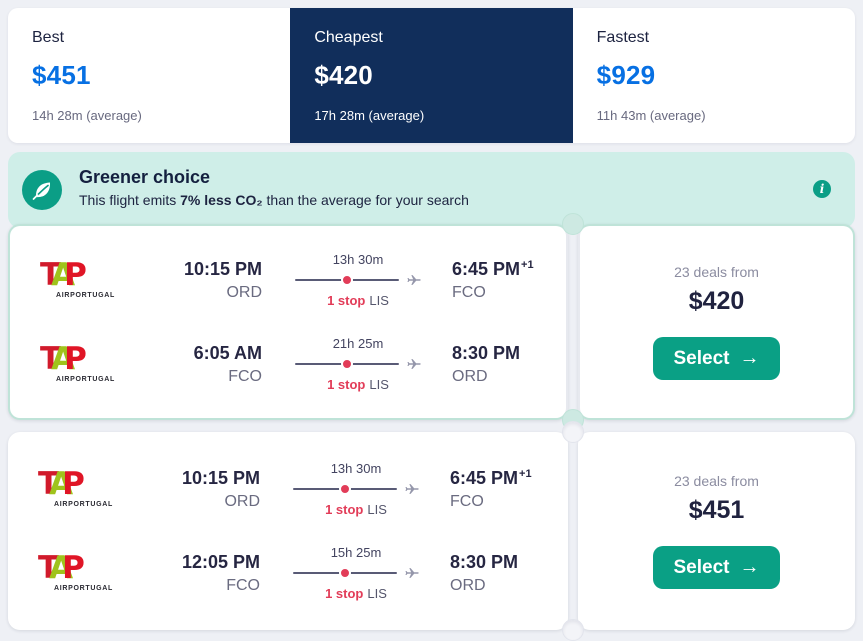  Describe the element at coordinates (716, 510) in the screenshot. I see `price: $451` at that location.